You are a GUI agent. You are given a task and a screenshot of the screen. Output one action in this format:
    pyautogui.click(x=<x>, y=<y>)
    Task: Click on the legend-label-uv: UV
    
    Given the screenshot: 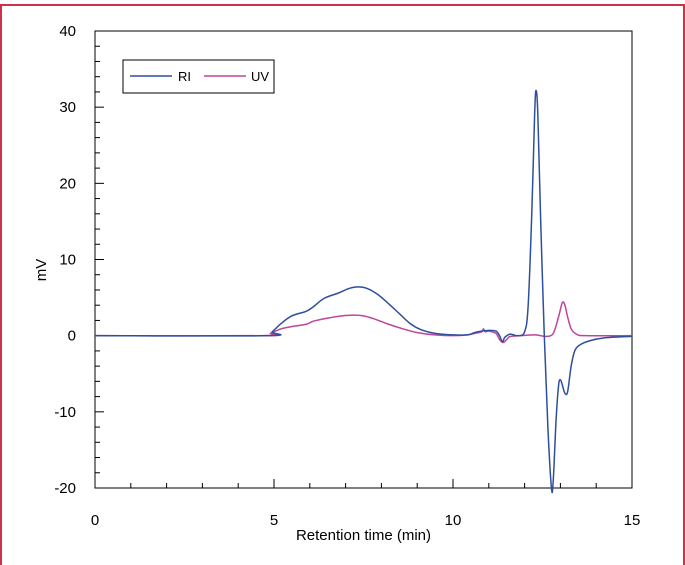 What is the action you would take?
    pyautogui.click(x=260, y=76)
    